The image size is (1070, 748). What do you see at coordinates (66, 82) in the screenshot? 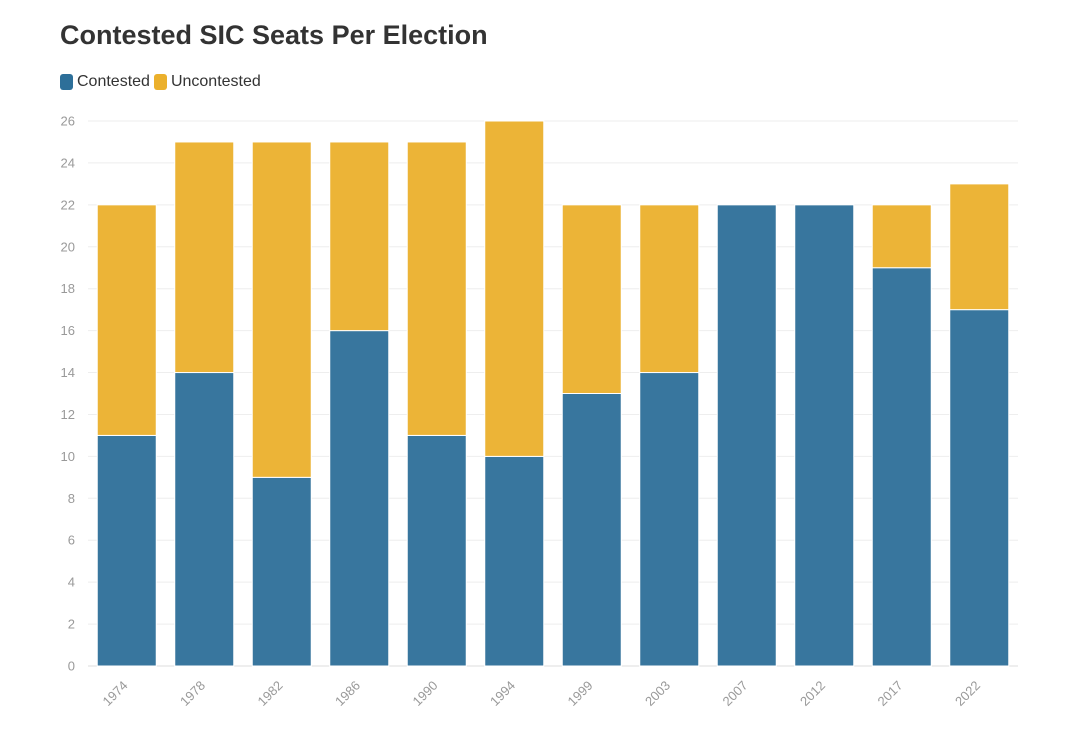
I see `legend-swatch-contested` at bounding box center [66, 82].